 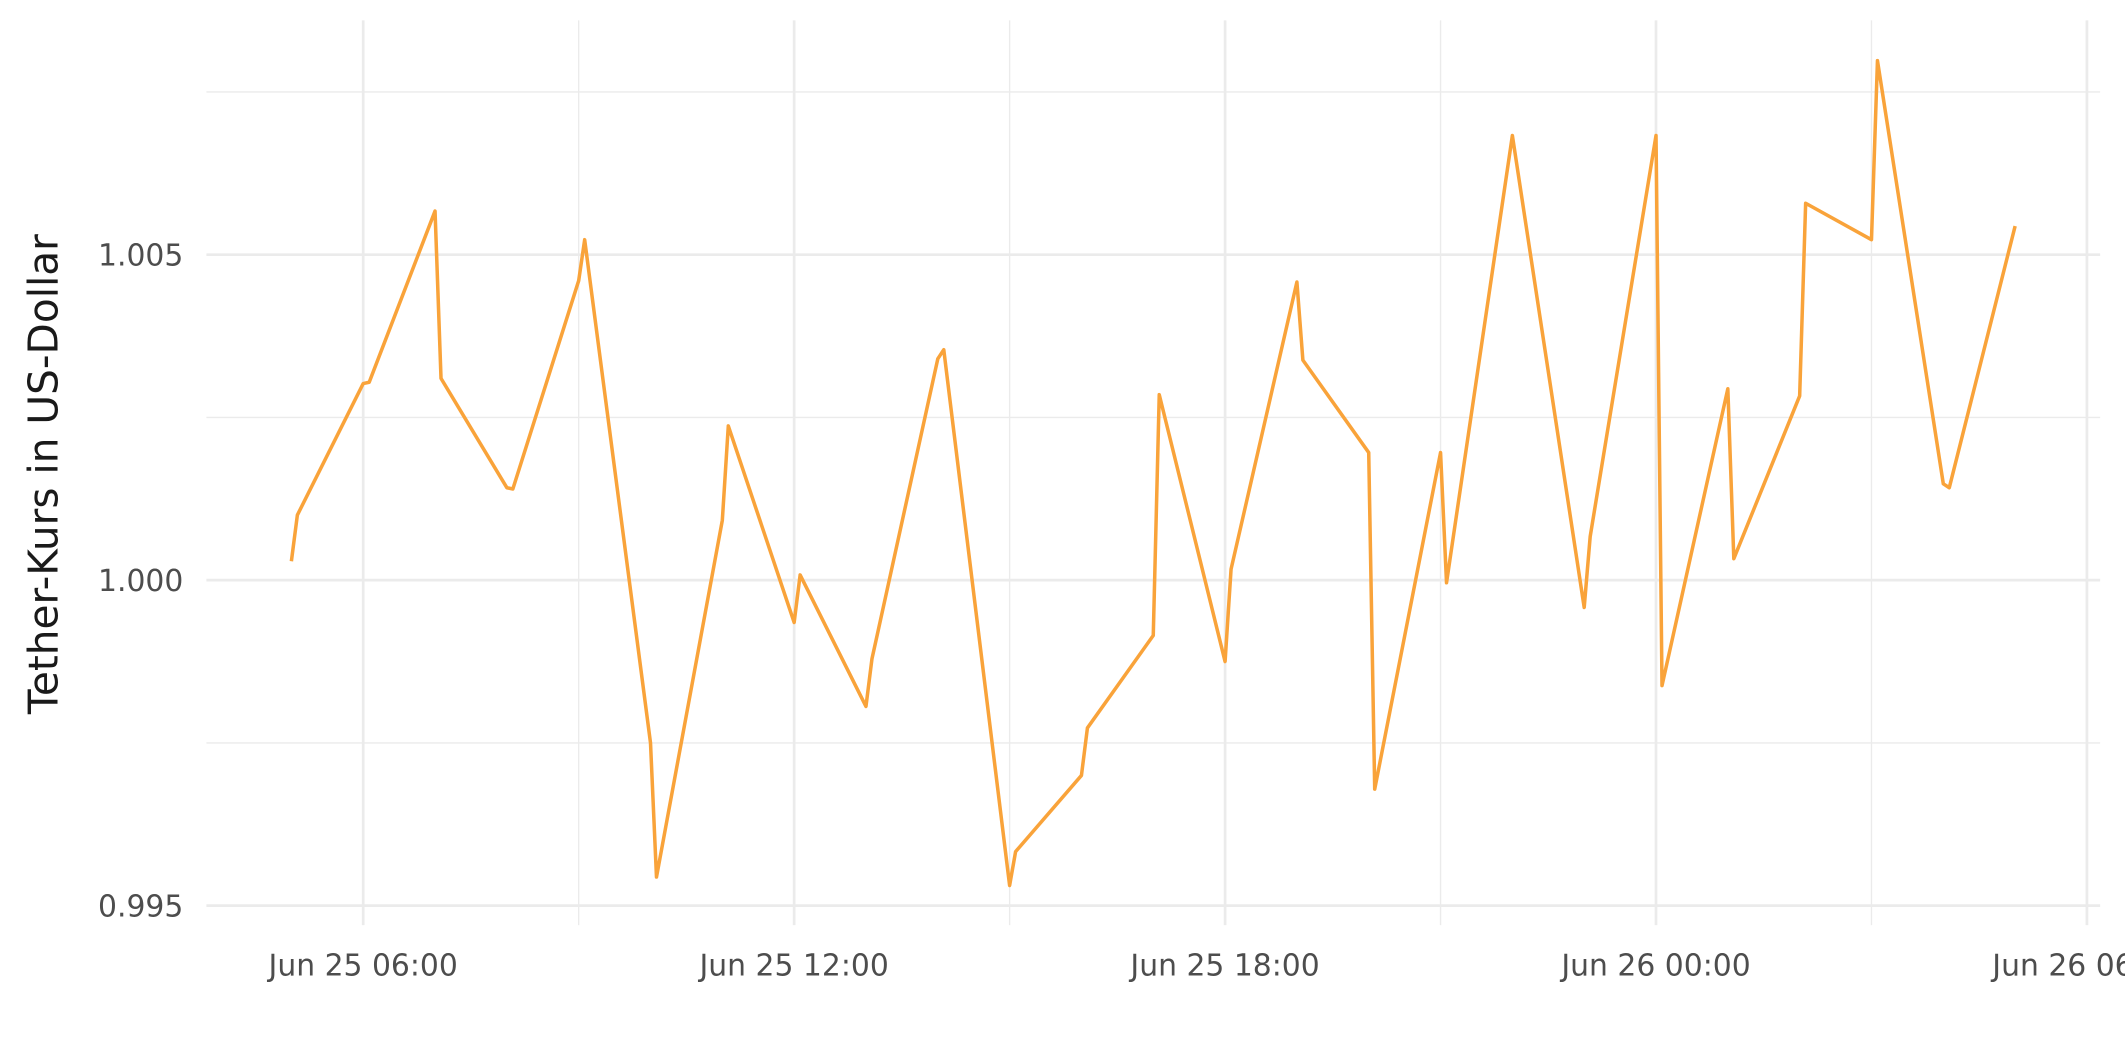 I want to click on x-tick-label: Jun 26 00:00, so click(x=1654, y=965).